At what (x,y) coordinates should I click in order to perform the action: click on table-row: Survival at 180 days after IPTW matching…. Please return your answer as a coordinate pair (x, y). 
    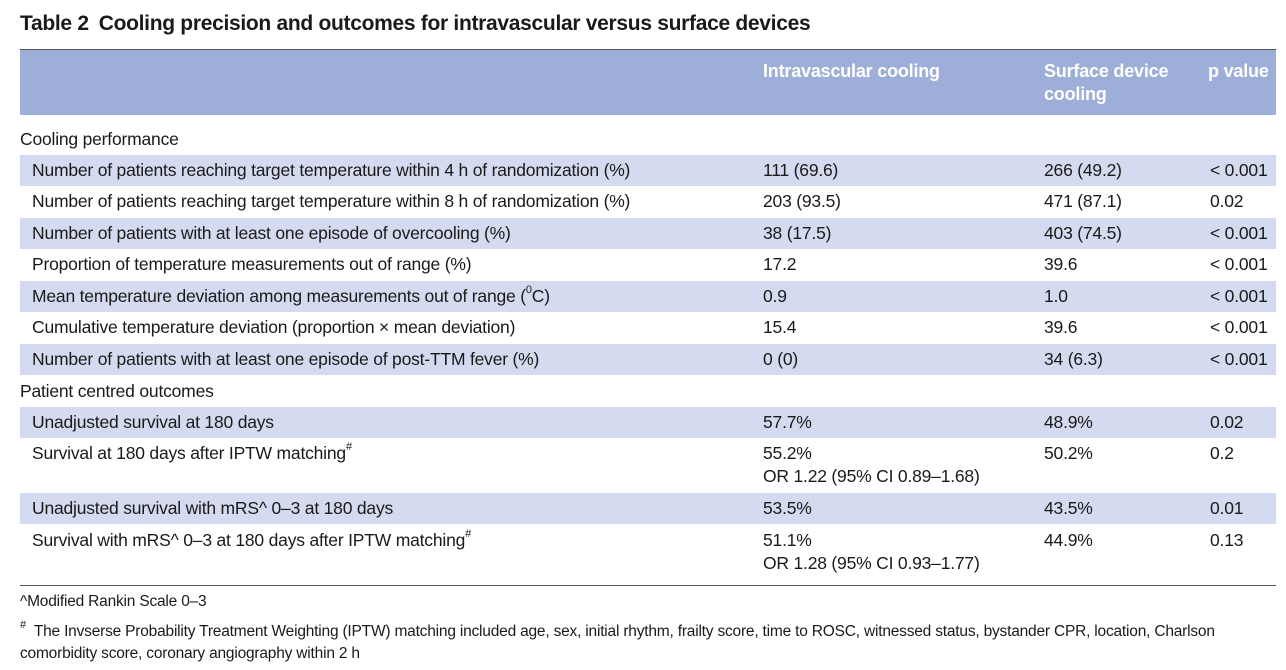
    Looking at the image, I should click on (648, 465).